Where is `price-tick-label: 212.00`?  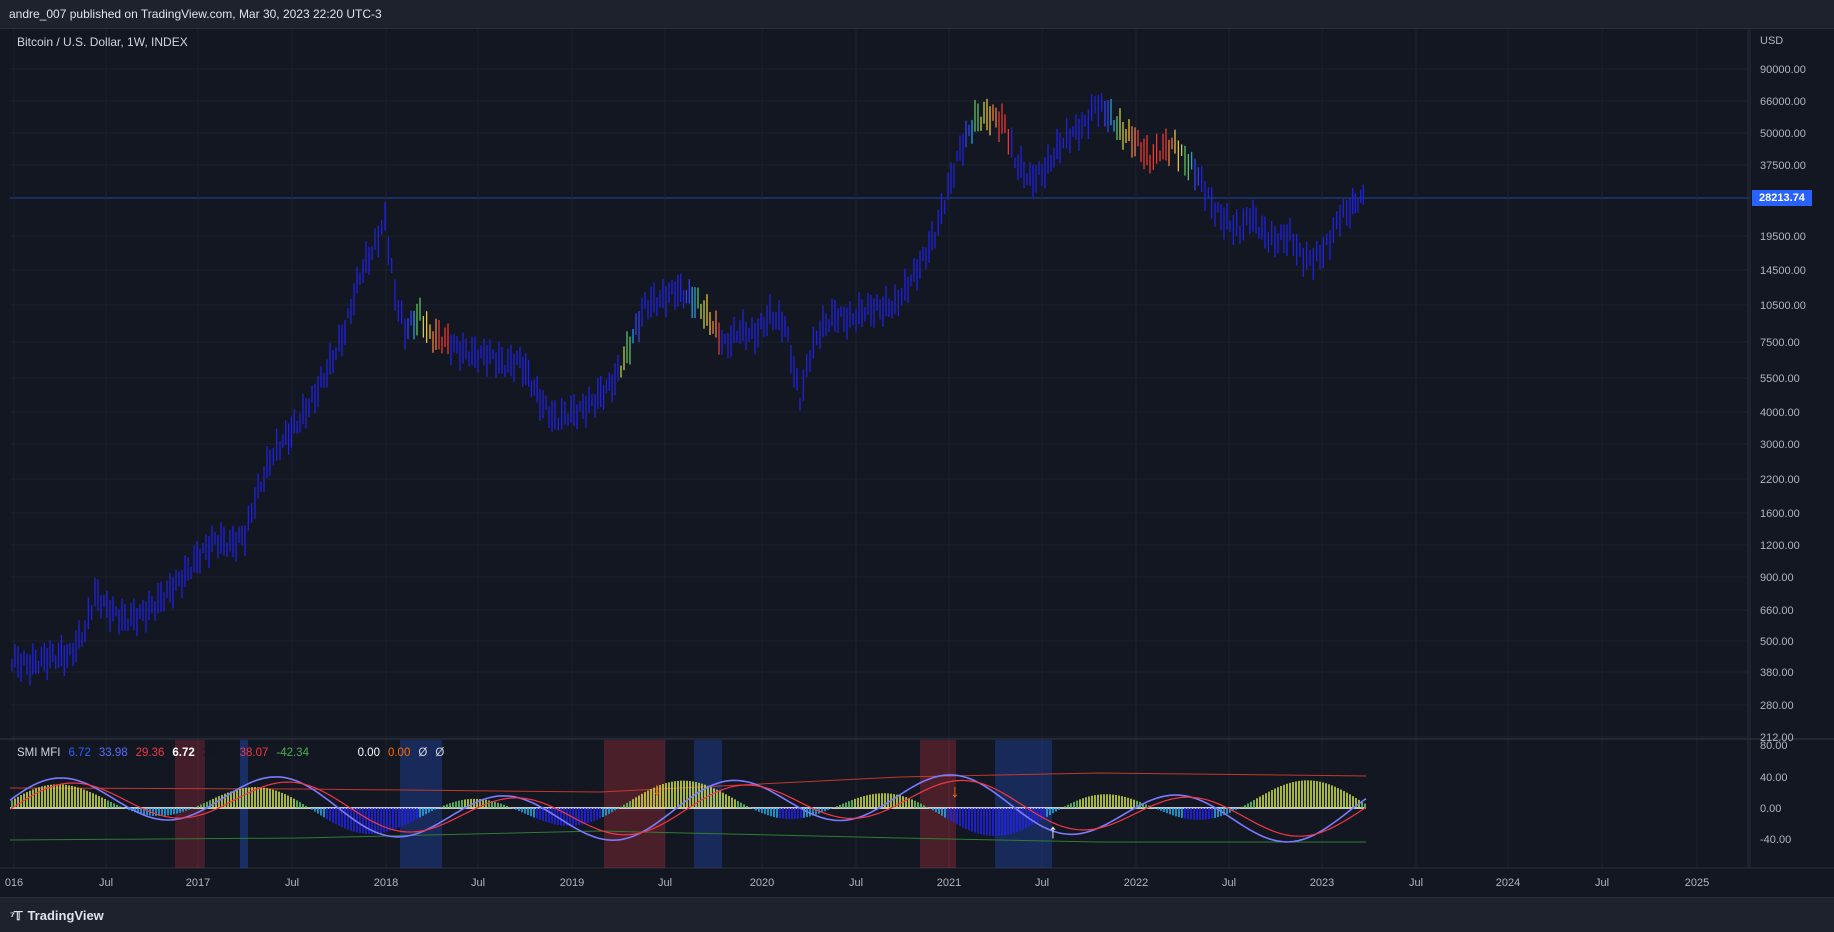 price-tick-label: 212.00 is located at coordinates (1777, 738).